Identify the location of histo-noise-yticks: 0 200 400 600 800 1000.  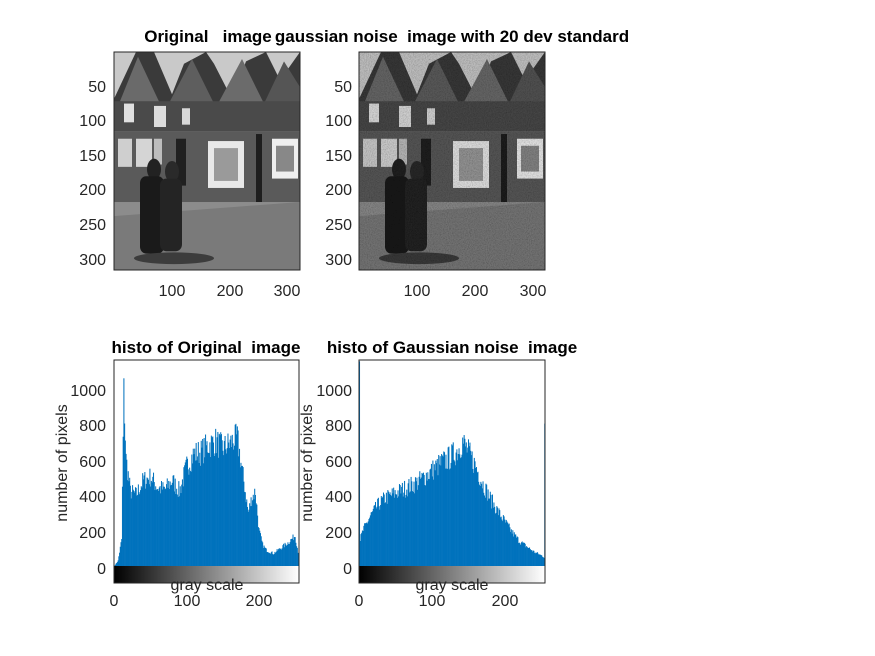
(334, 480).